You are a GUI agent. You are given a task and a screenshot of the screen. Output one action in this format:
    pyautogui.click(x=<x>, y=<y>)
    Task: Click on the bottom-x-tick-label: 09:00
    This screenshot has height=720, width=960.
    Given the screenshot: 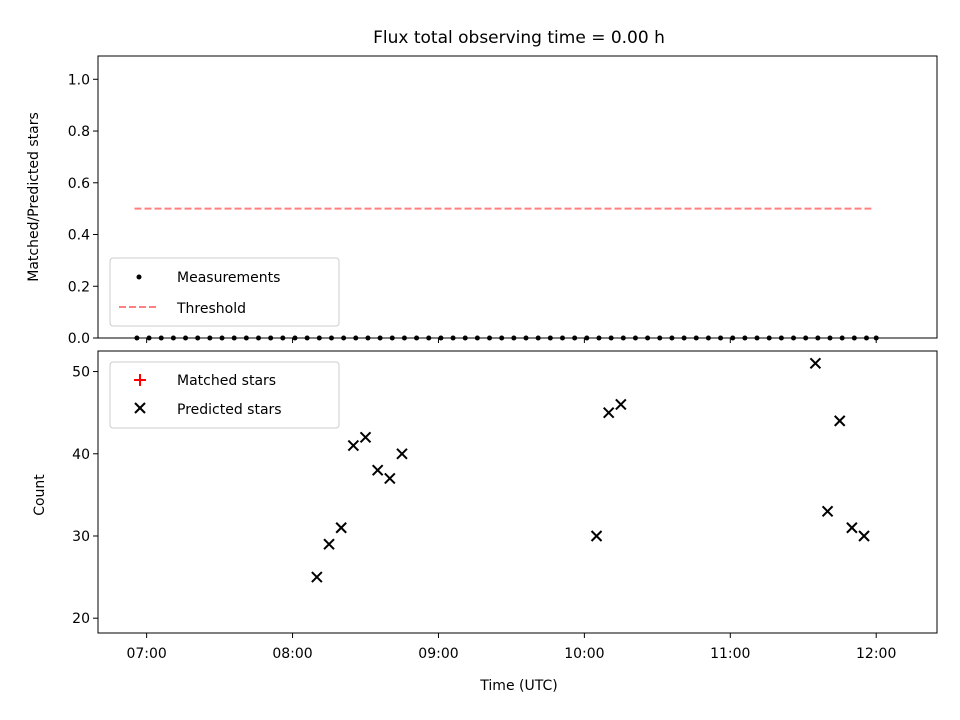 What is the action you would take?
    pyautogui.click(x=438, y=654)
    